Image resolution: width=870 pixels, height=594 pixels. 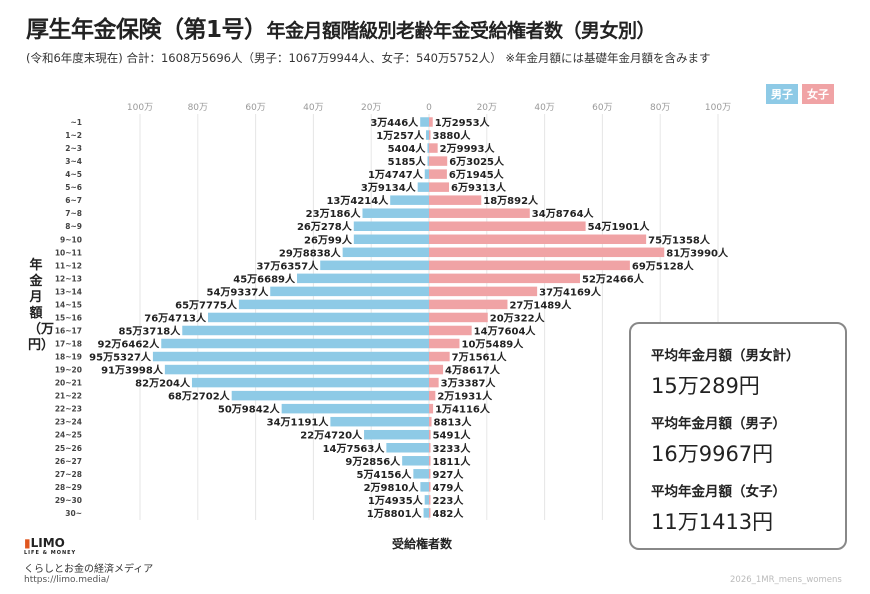 I want to click on data-label-female: 6万3025人, so click(x=477, y=161).